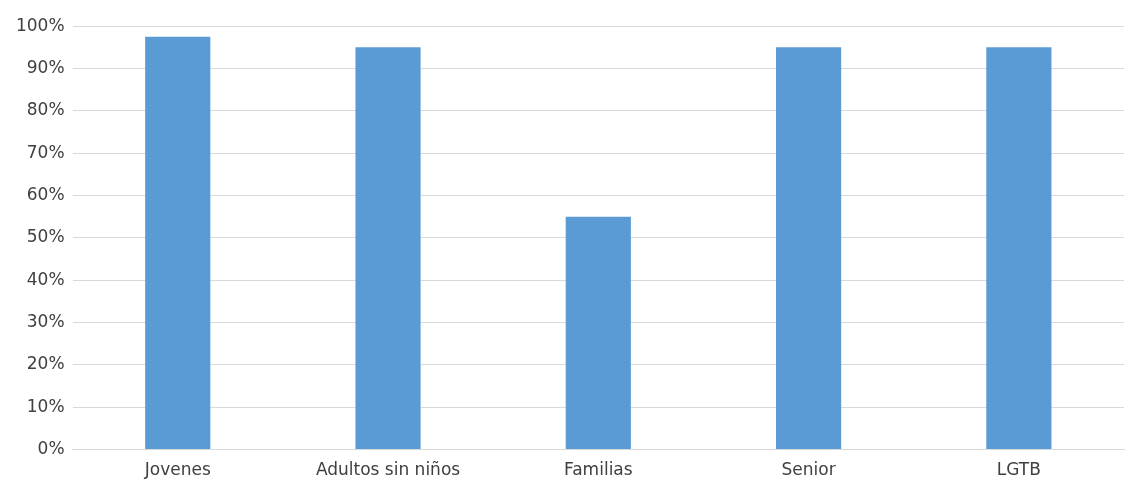 The width and height of the screenshot is (1142, 492). Describe the element at coordinates (45, 66) in the screenshot. I see `y-tick-label: 90%` at that location.